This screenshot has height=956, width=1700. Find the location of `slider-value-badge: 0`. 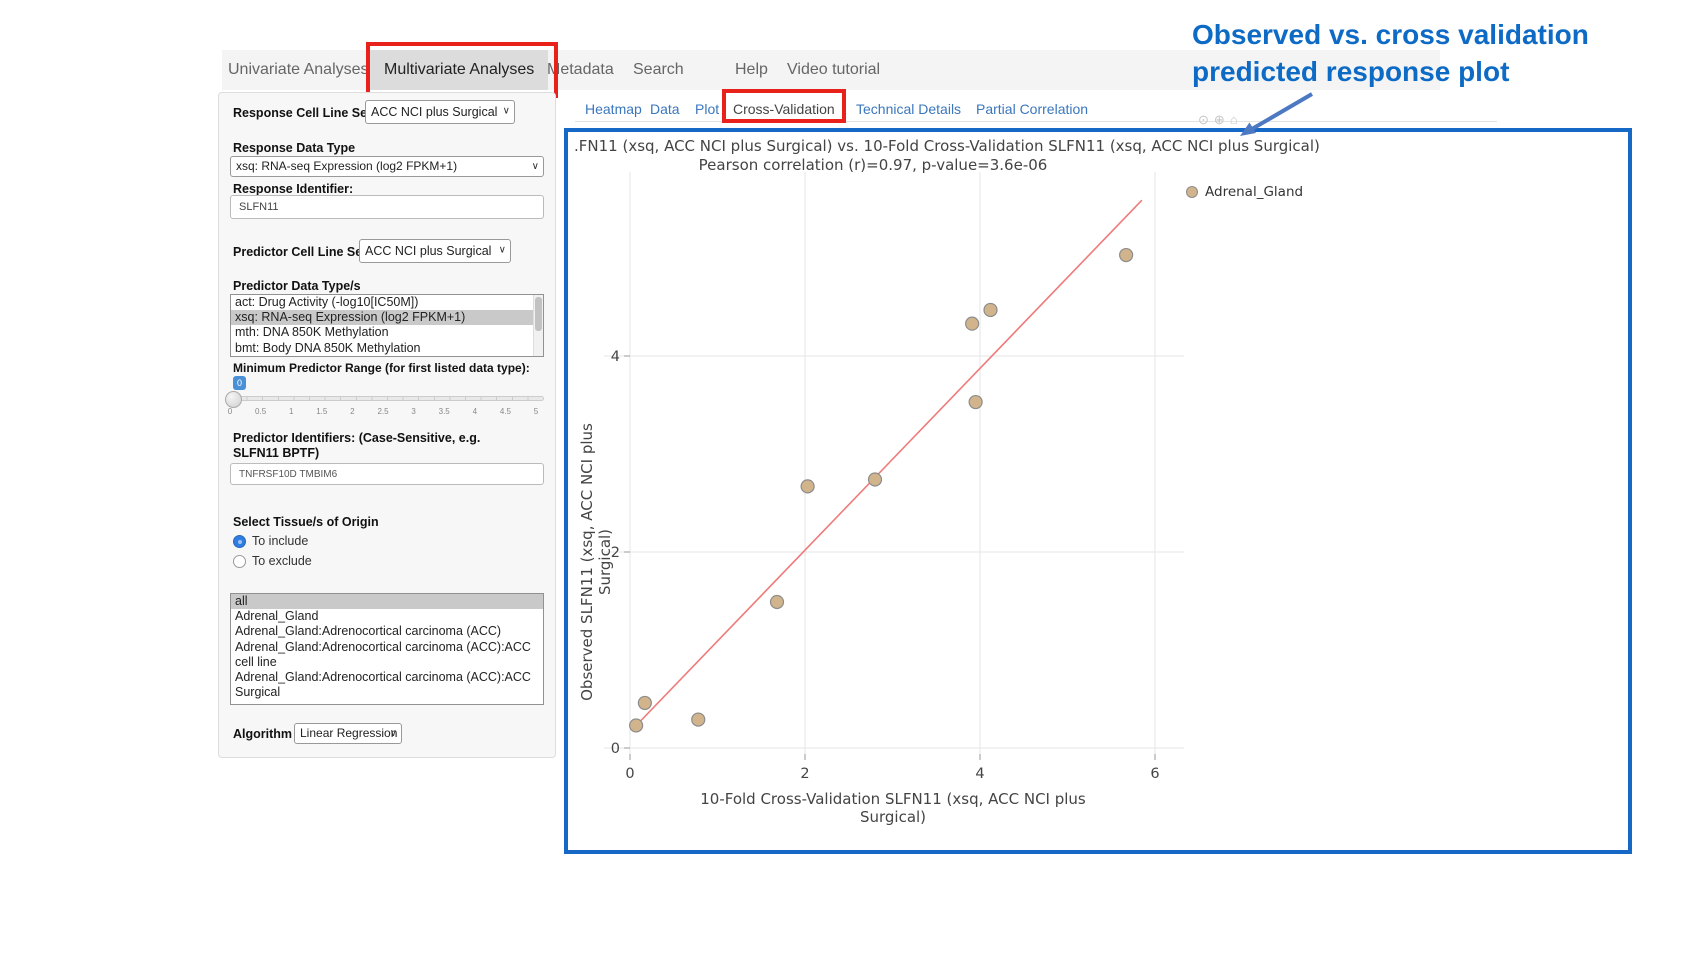

slider-value-badge: 0 is located at coordinates (239, 383).